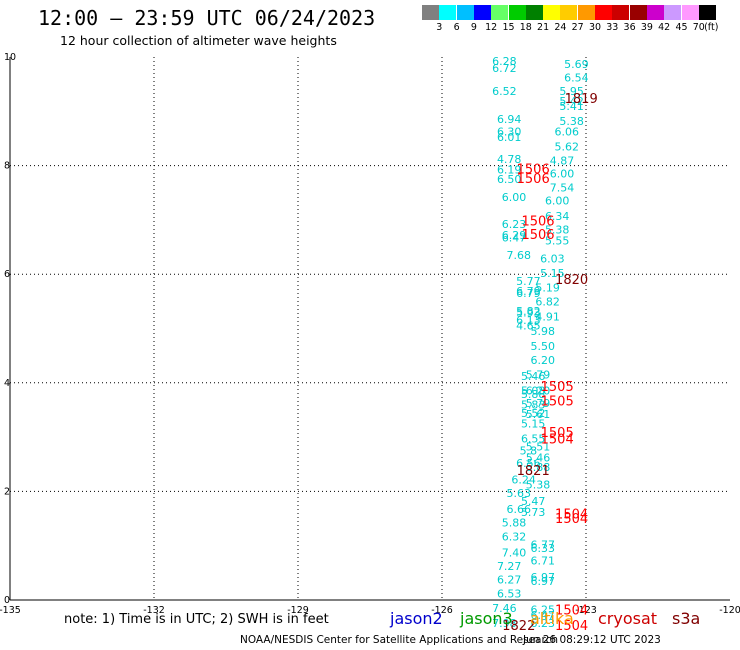 This screenshot has width=740, height=650. What do you see at coordinates (519, 493) in the screenshot?
I see `swh-data-label: 5.63` at bounding box center [519, 493].